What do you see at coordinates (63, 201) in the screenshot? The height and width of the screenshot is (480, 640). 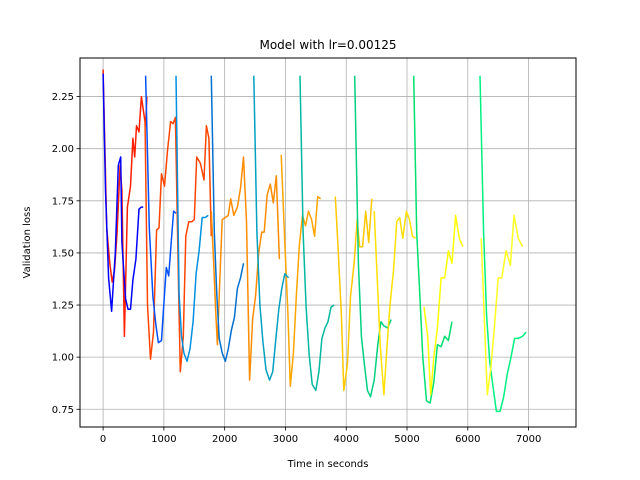 I see `y-tick-label: 1.75` at bounding box center [63, 201].